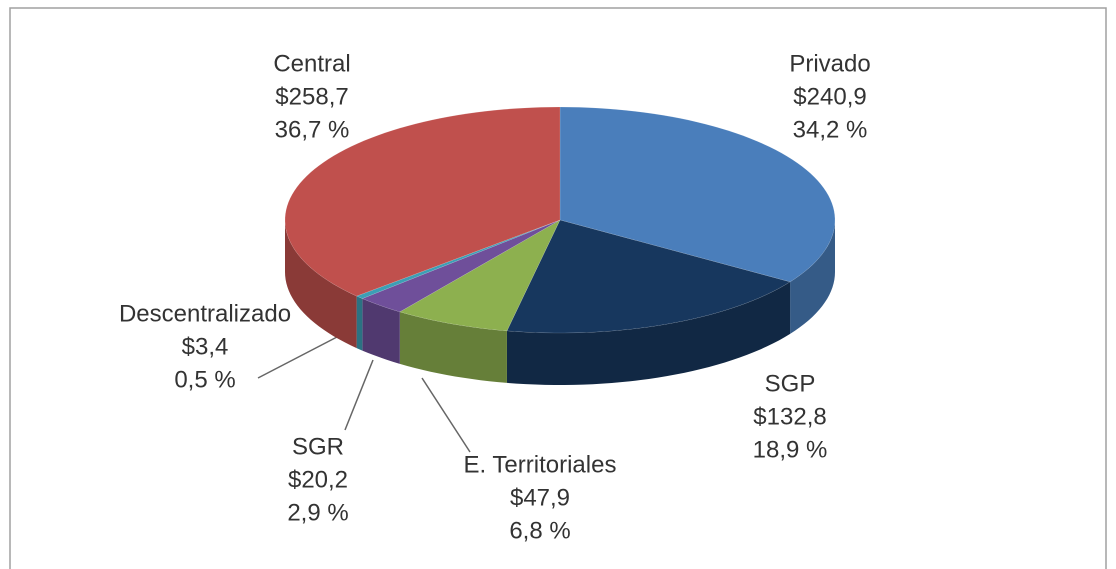 Image resolution: width=1116 pixels, height=569 pixels. What do you see at coordinates (204, 379) in the screenshot?
I see `percentage-label: 0,5 %` at bounding box center [204, 379].